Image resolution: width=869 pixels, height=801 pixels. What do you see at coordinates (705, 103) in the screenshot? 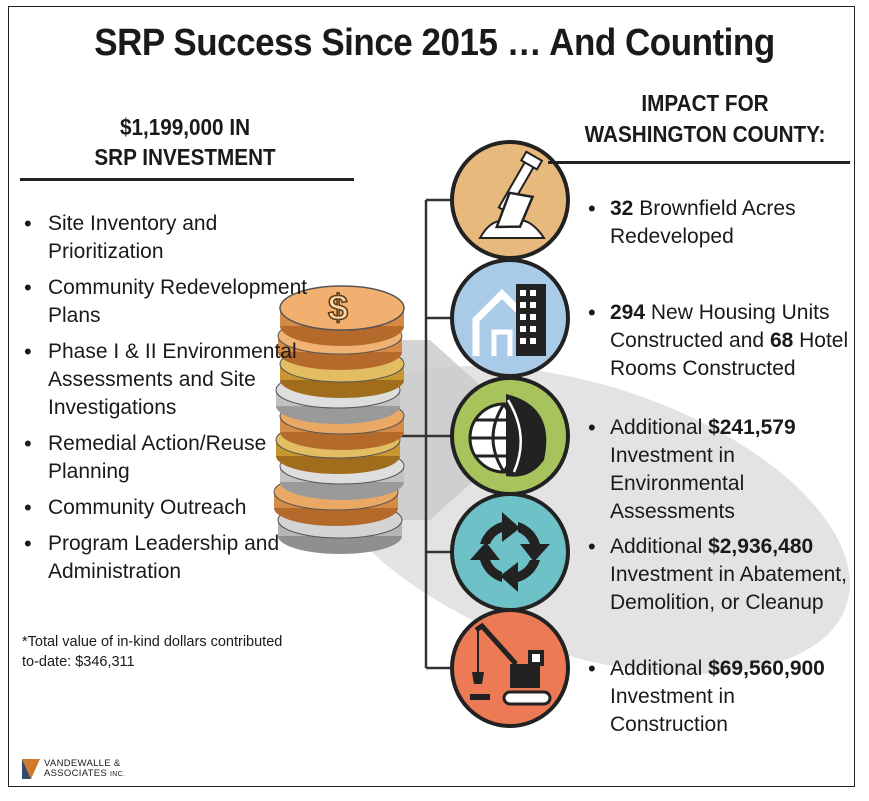
I see `impact-header-line1: IMPACT FOR` at bounding box center [705, 103].